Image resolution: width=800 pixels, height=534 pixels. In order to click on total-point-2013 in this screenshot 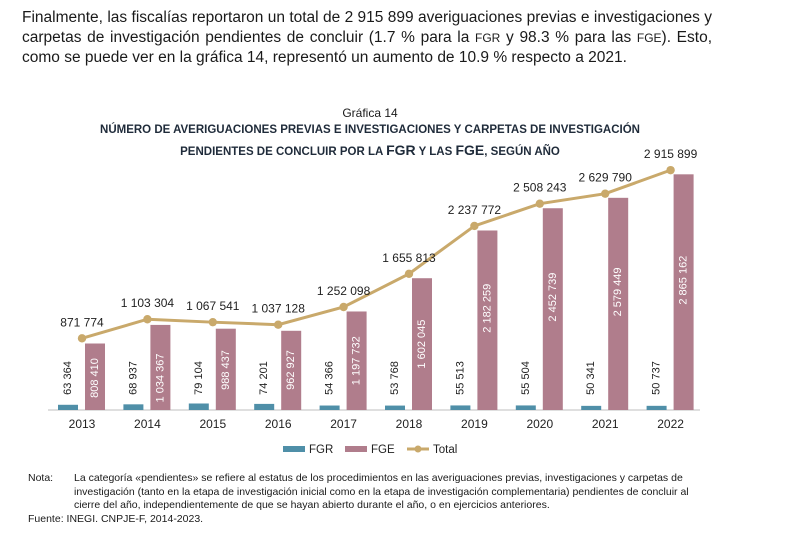, I will do `click(82, 338)`.